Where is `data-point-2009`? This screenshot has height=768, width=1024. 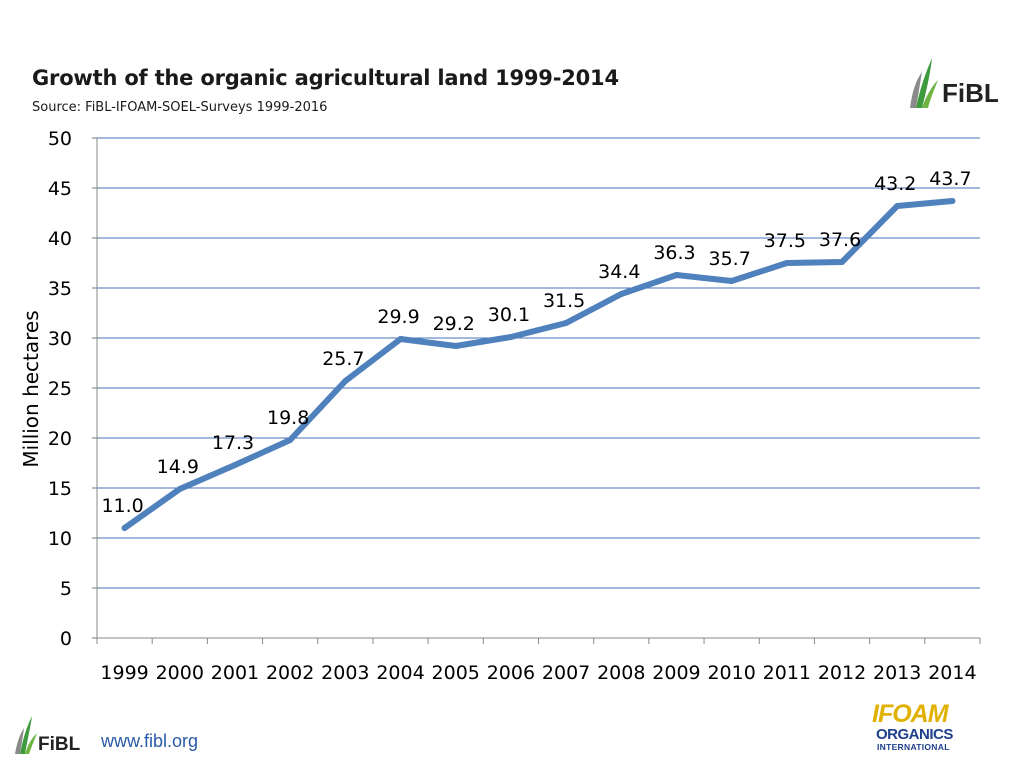
data-point-2009 is located at coordinates (676, 275).